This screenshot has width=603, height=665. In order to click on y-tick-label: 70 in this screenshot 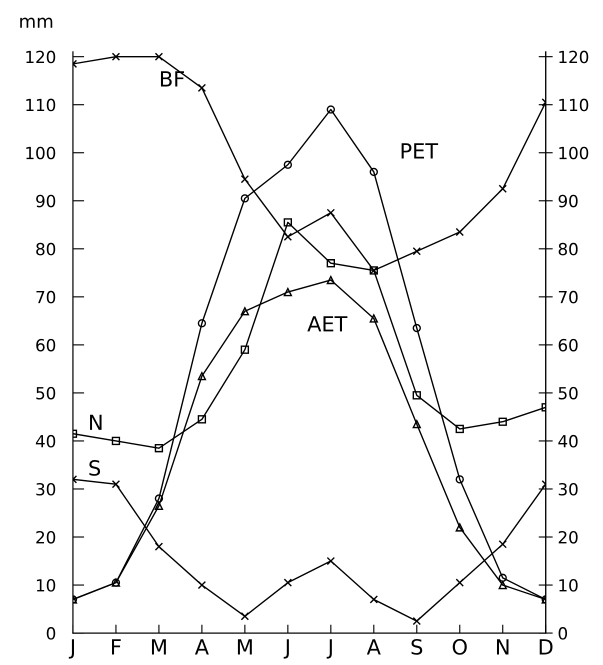, I will do `click(46, 297)`.